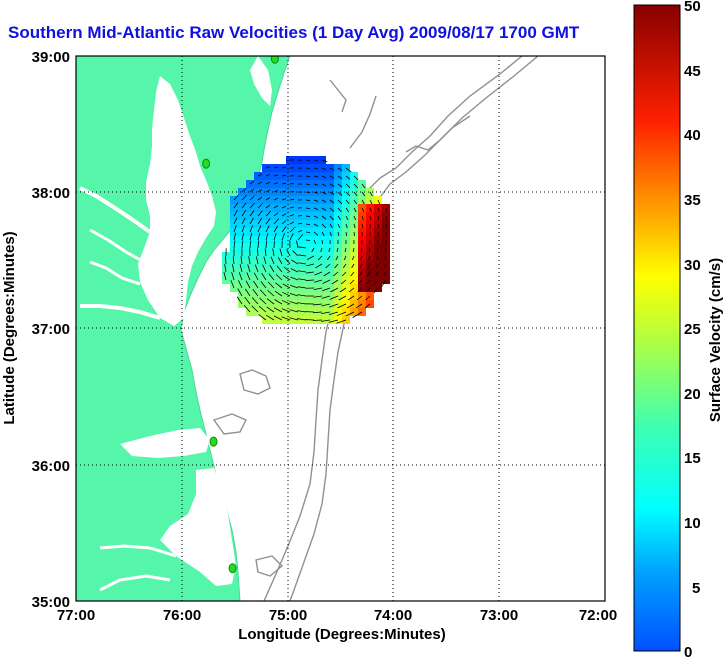  What do you see at coordinates (51, 57) in the screenshot?
I see `y-tick-label: 39:00` at bounding box center [51, 57].